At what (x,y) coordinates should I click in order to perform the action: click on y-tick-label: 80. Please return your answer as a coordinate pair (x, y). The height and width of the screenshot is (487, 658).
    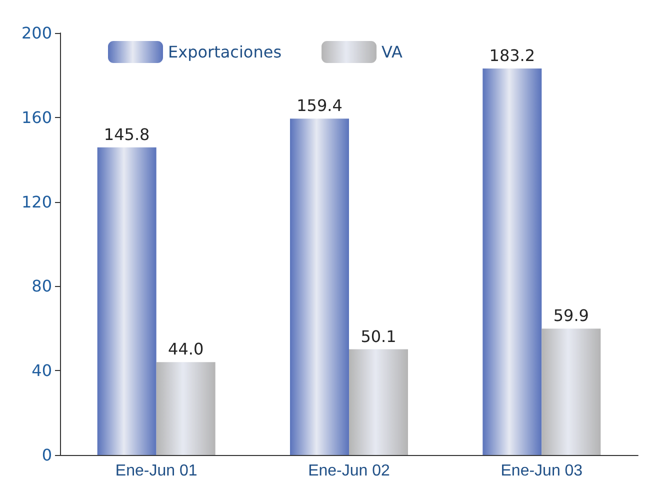
    Looking at the image, I should click on (42, 286).